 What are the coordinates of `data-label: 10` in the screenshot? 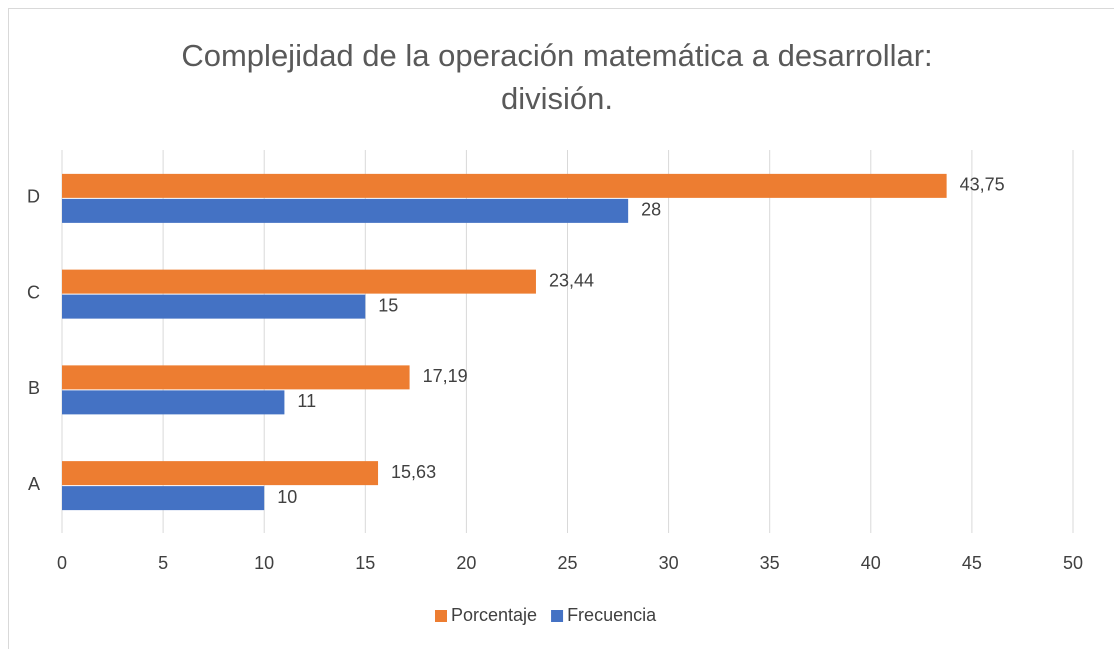 It's located at (287, 497).